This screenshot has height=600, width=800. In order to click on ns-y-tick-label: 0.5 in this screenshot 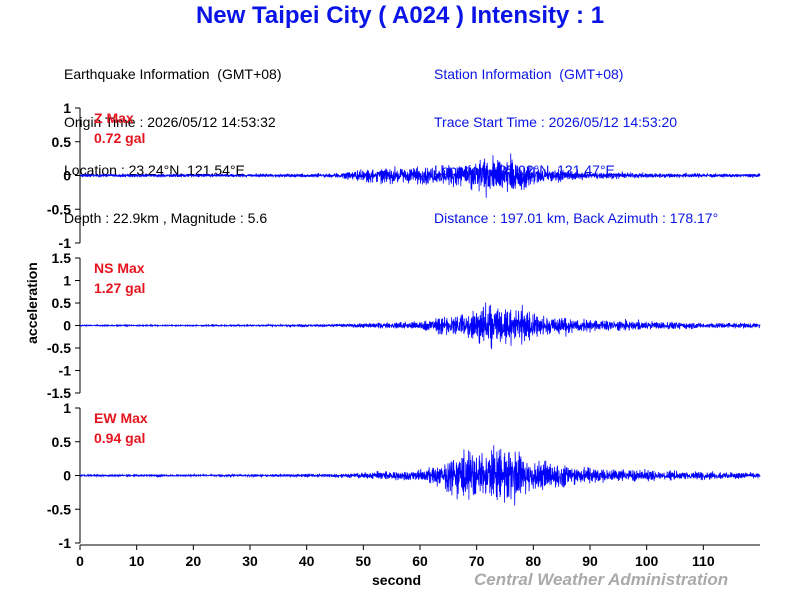, I will do `click(62, 303)`.